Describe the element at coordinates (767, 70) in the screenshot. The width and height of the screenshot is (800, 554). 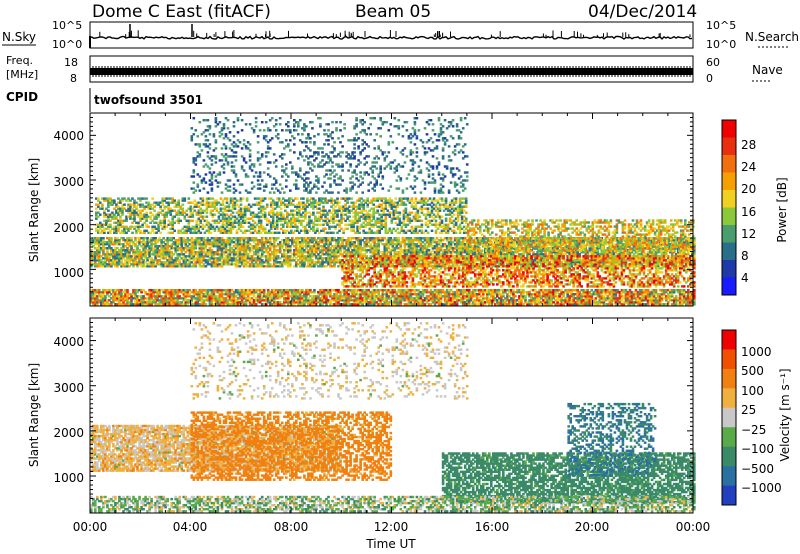
I see `nave-label: Nave` at that location.